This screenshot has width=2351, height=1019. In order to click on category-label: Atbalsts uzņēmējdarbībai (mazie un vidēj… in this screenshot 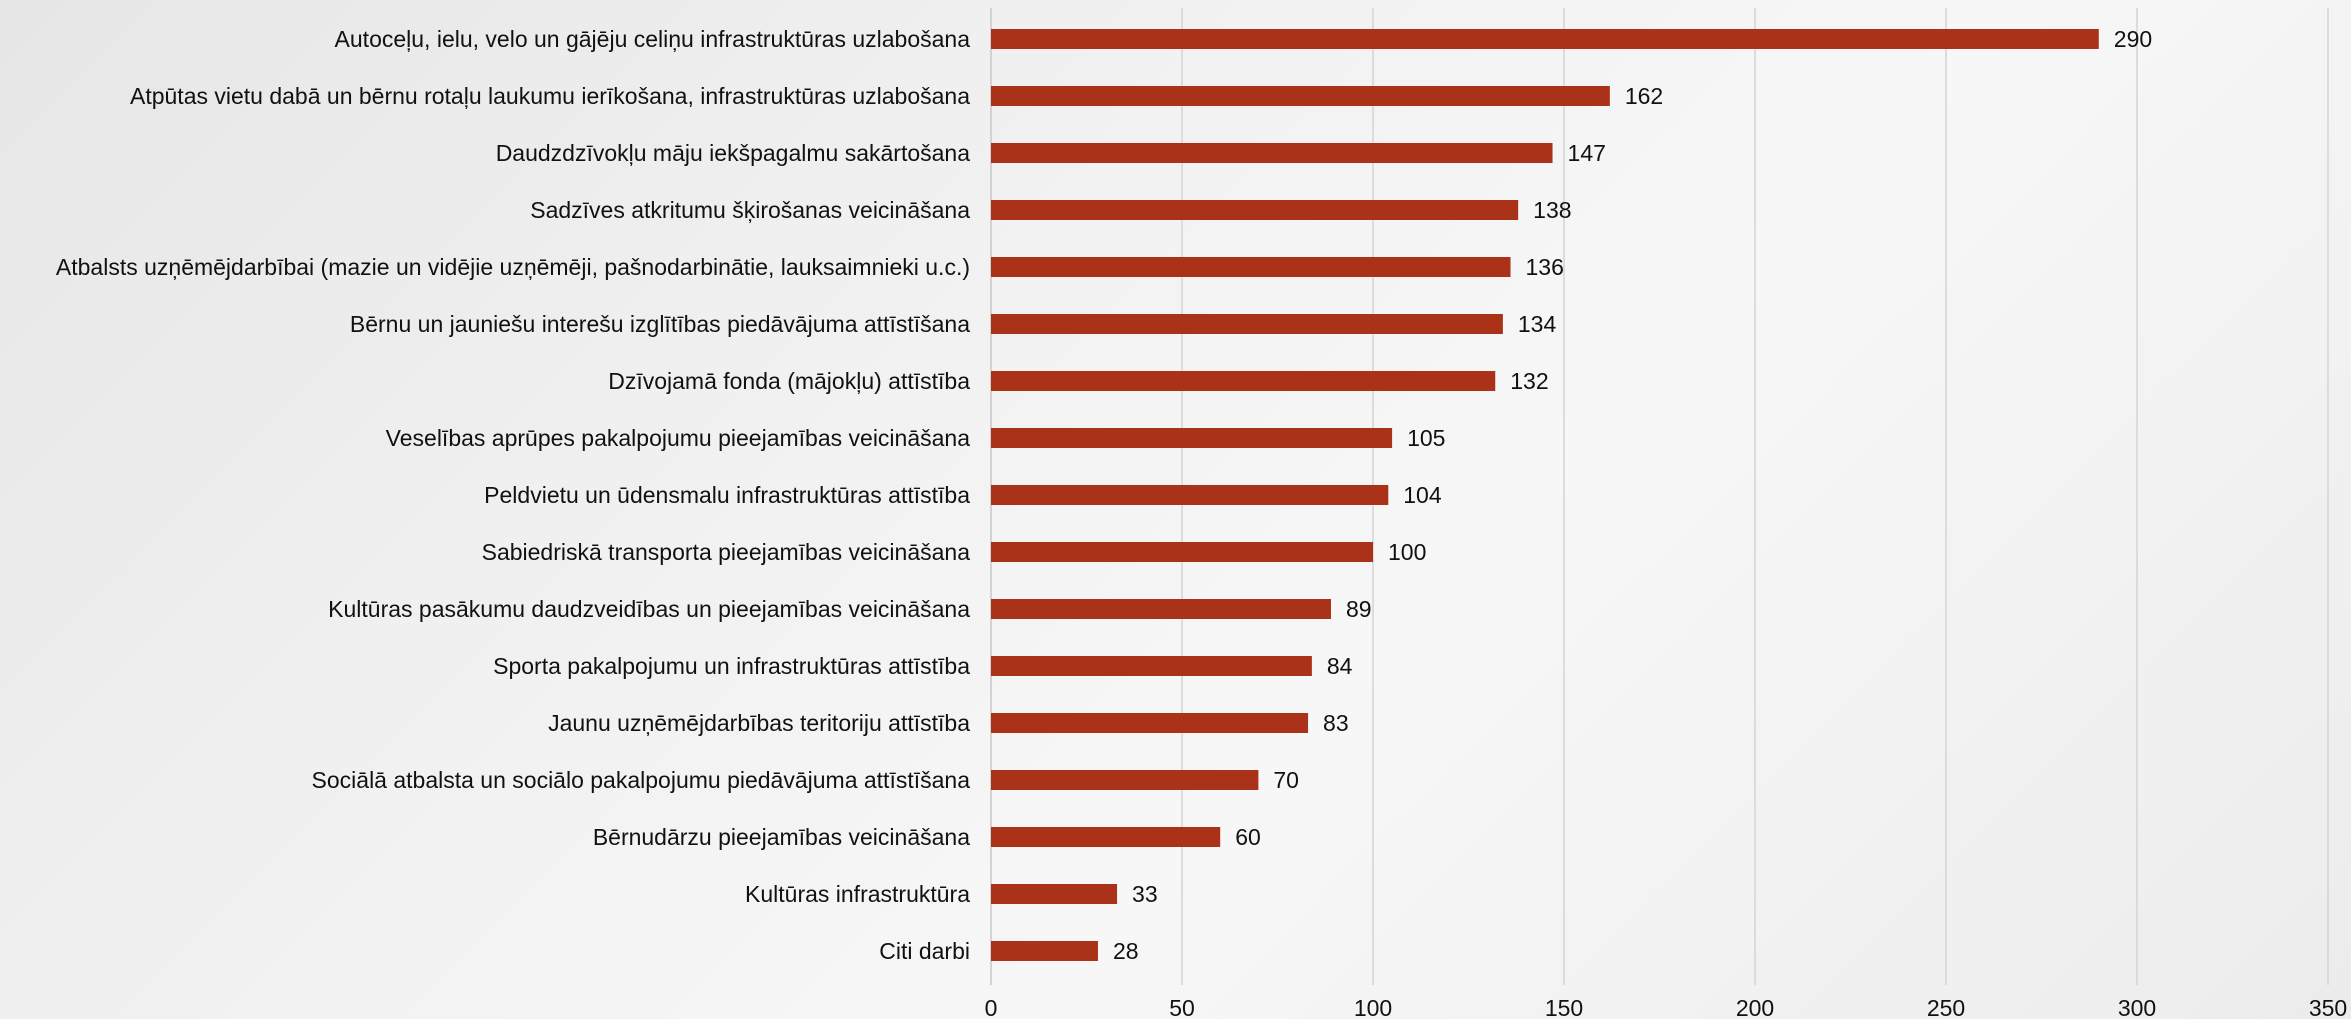, I will do `click(513, 267)`.